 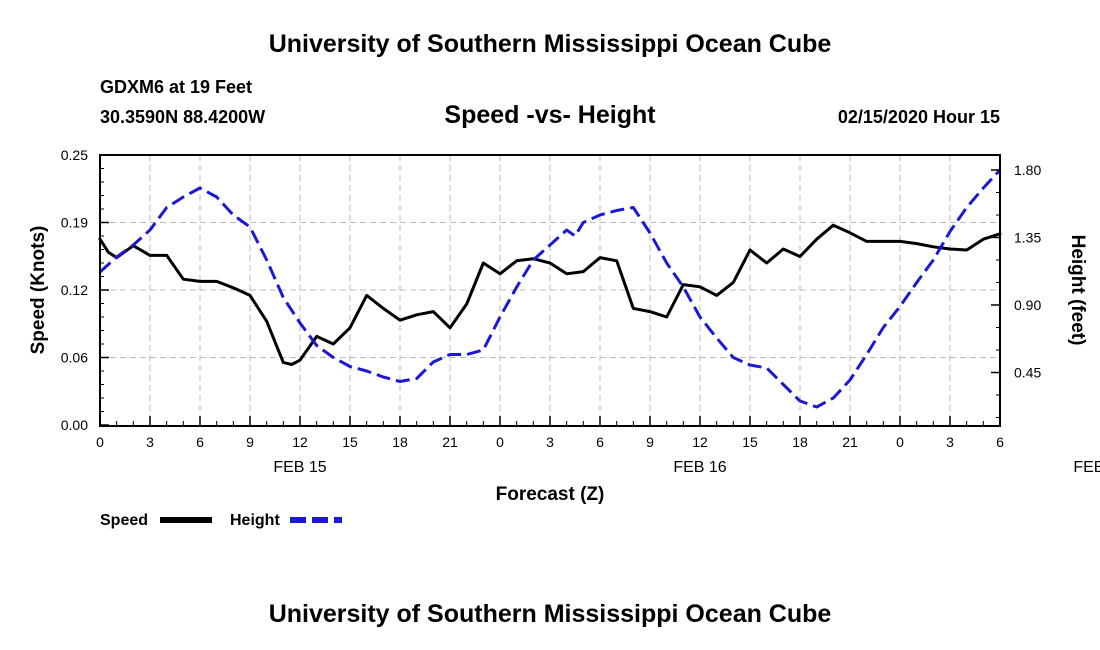 I want to click on y-left-tick-label: 0.19, so click(x=74, y=223).